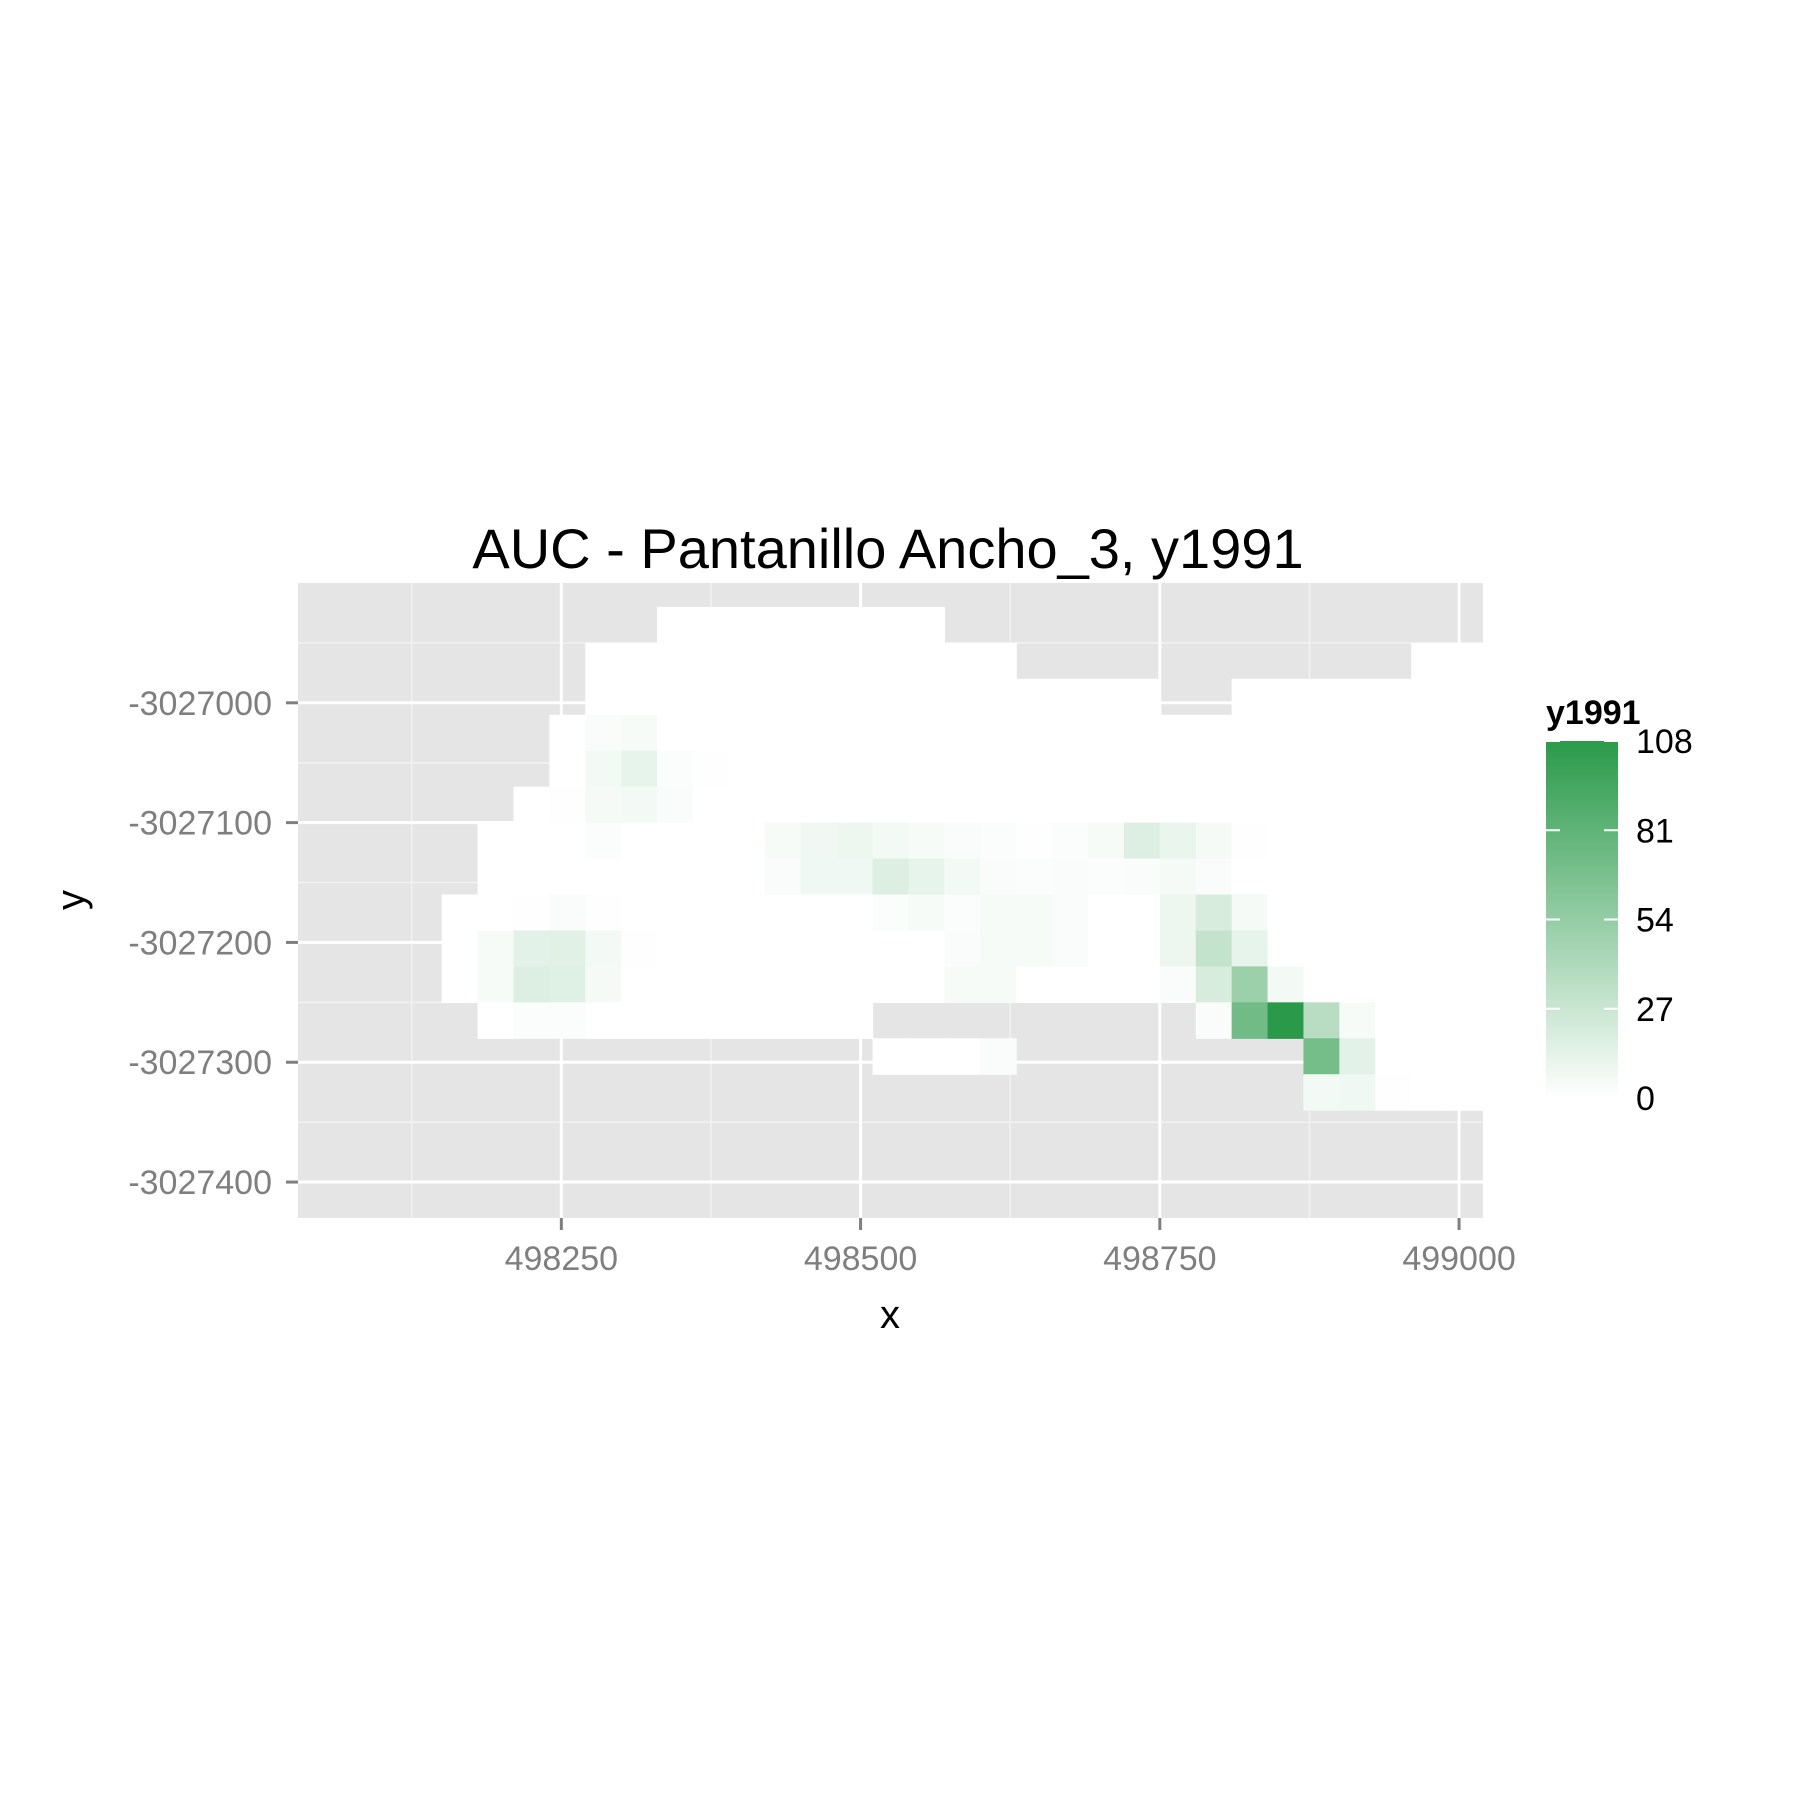 The image size is (1800, 1800). Describe the element at coordinates (1655, 1010) in the screenshot. I see `legend-label: 27` at that location.